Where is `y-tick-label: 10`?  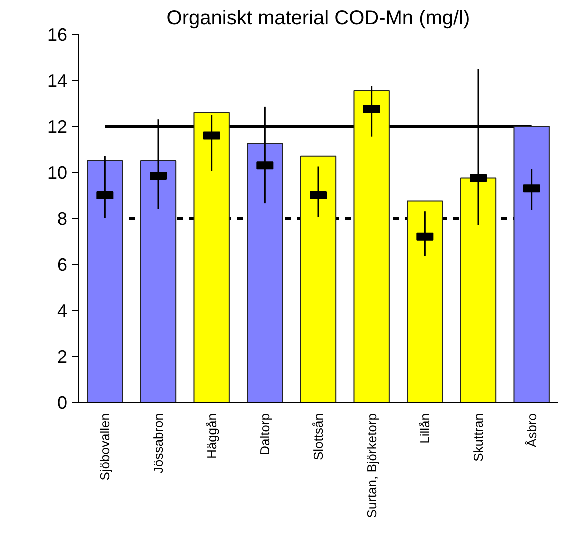
y-tick-label: 10 is located at coordinates (57, 173).